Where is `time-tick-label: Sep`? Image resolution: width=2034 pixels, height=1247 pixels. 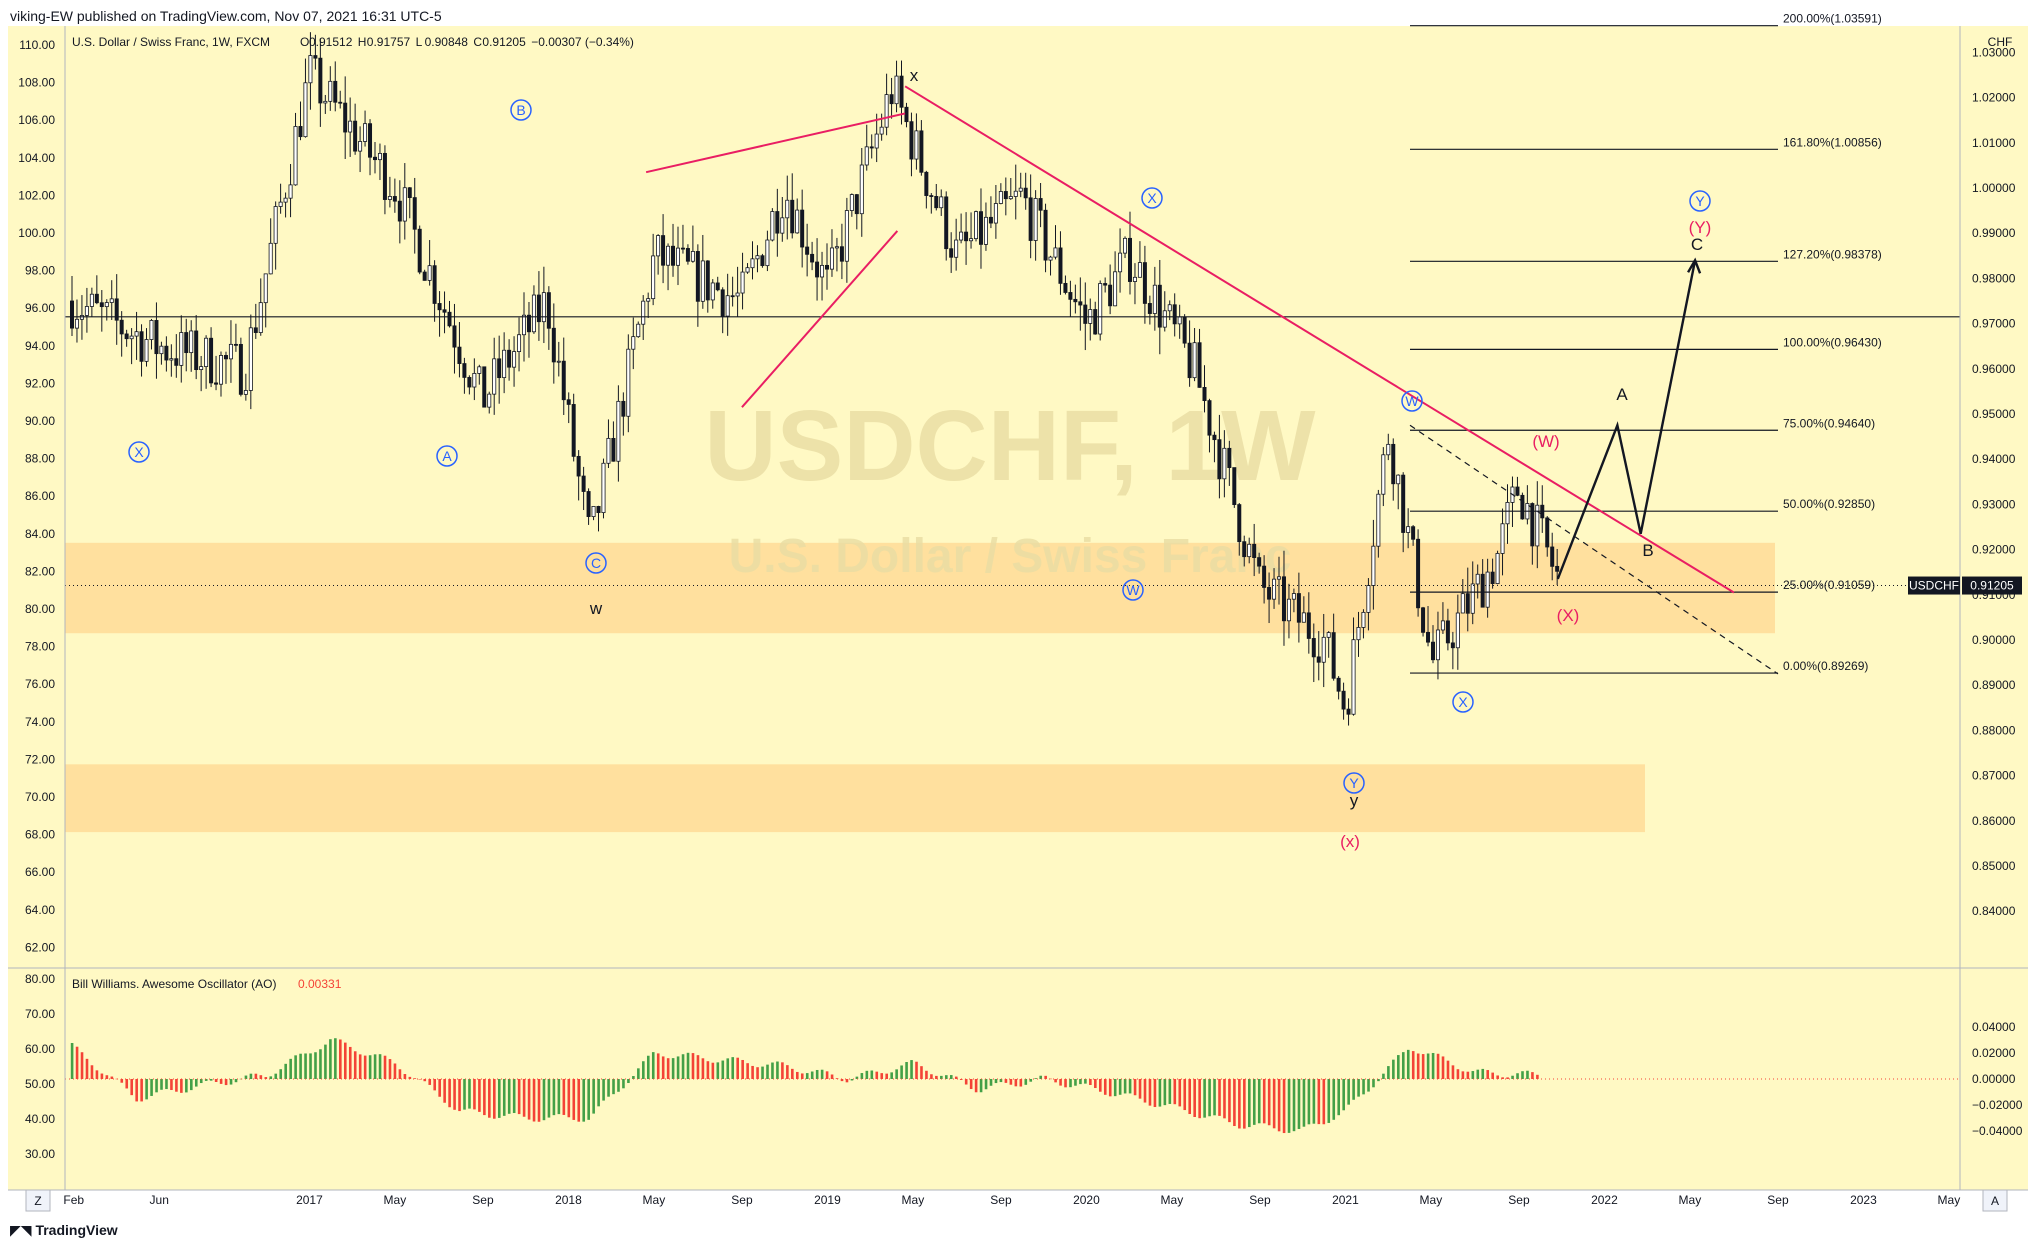
time-tick-label: Sep is located at coordinates (1001, 1200).